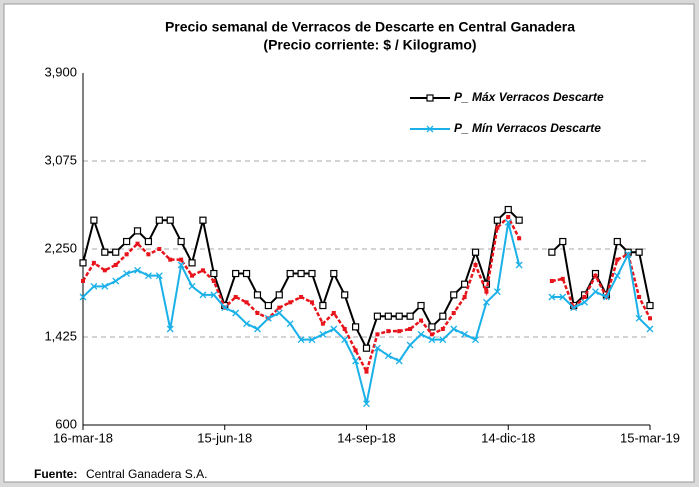 The image size is (699, 487). What do you see at coordinates (60, 335) in the screenshot?
I see `y-tick-label: 1,425` at bounding box center [60, 335].